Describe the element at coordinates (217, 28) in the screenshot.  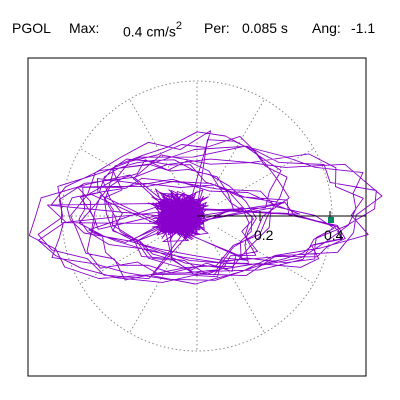
I see `per-label: Per:` at that location.